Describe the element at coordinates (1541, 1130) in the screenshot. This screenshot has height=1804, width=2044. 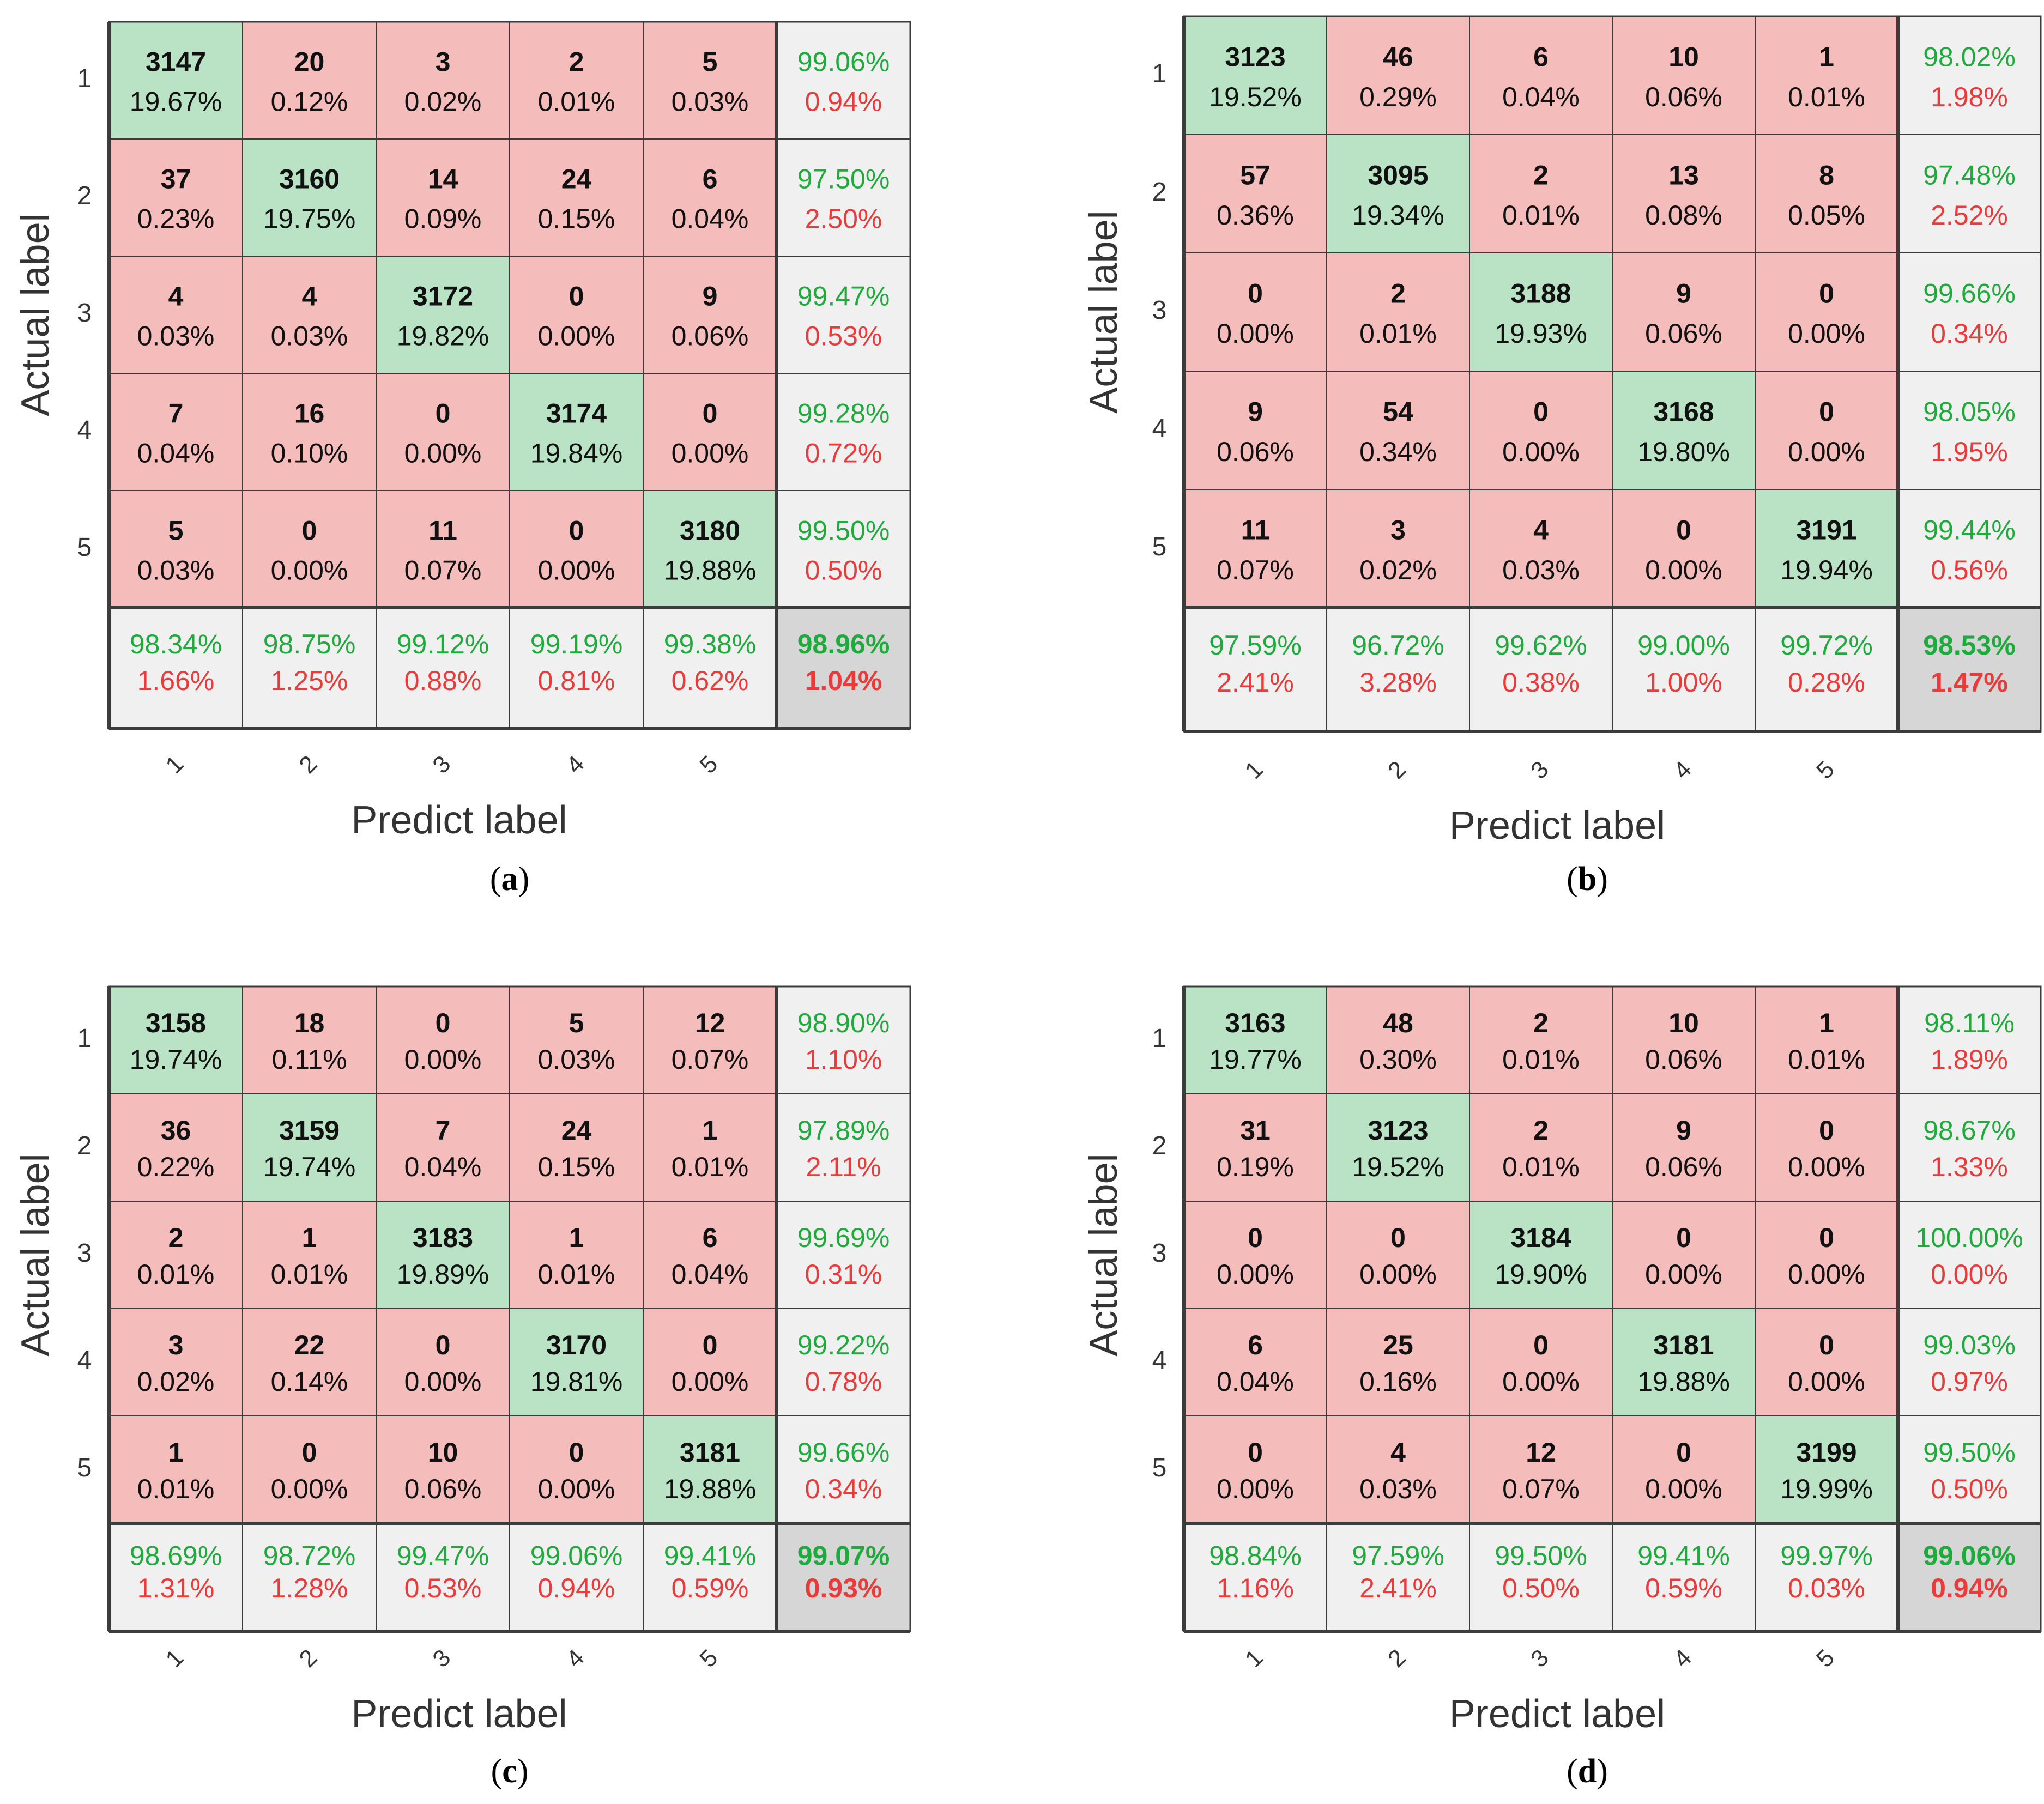
I see `cell-count: 2` at that location.